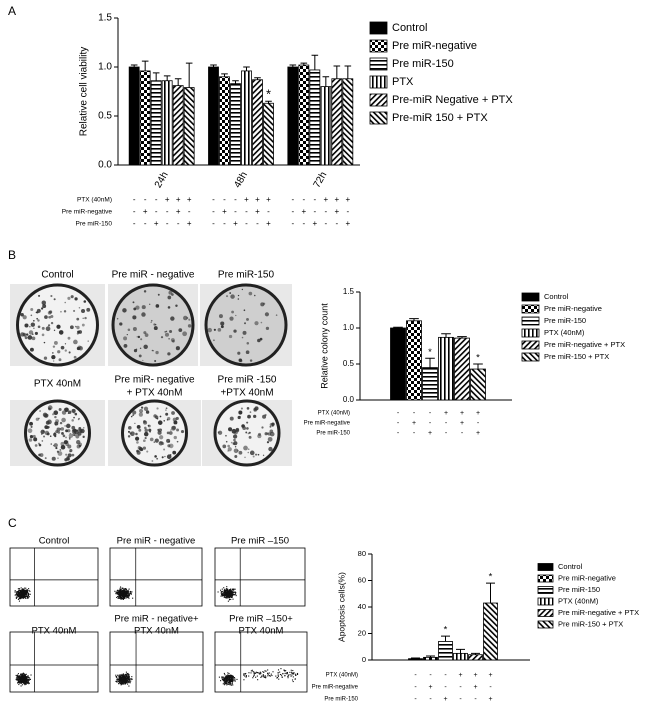 Image resolution: width=650 pixels, height=709 pixels. Describe the element at coordinates (246, 393) in the screenshot. I see `image-label: +PTX 40nM` at that location.